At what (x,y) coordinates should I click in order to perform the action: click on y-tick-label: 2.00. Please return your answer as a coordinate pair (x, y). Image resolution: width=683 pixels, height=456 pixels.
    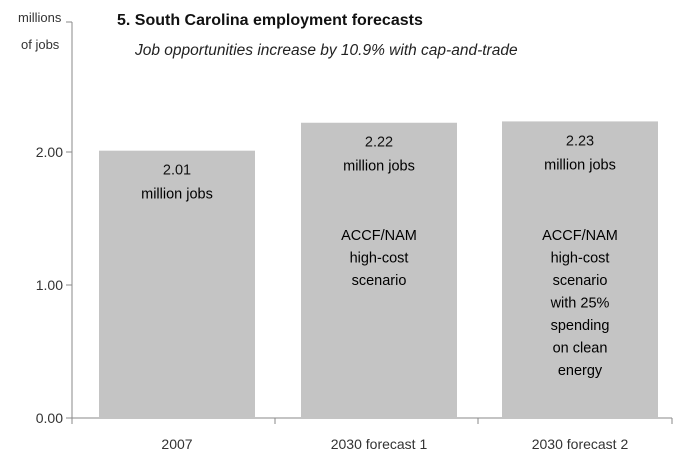
    Looking at the image, I should click on (49, 152).